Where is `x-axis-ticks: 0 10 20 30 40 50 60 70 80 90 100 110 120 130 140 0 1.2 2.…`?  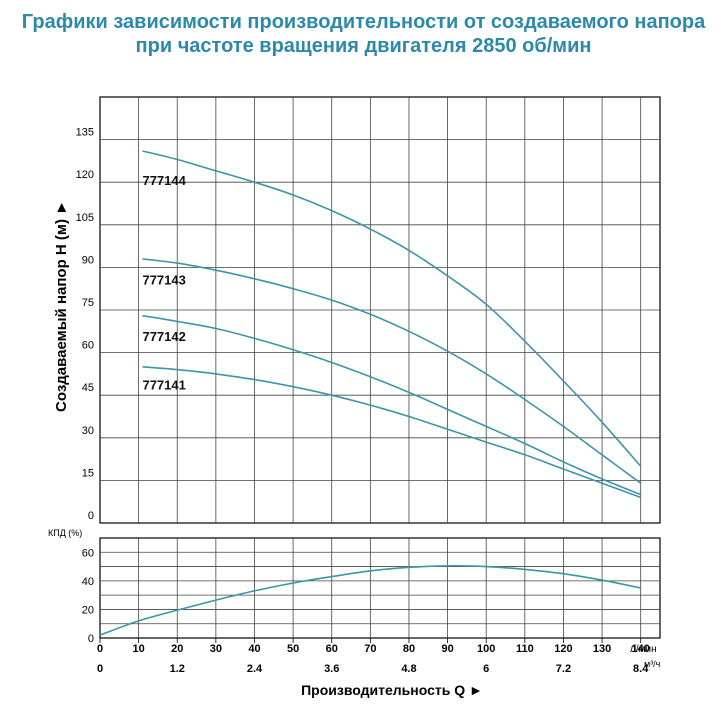
x-axis-ticks: 0 10 20 30 40 50 60 70 80 90 100 110 120 130 140 0 1.2 2.… is located at coordinates (373, 656).